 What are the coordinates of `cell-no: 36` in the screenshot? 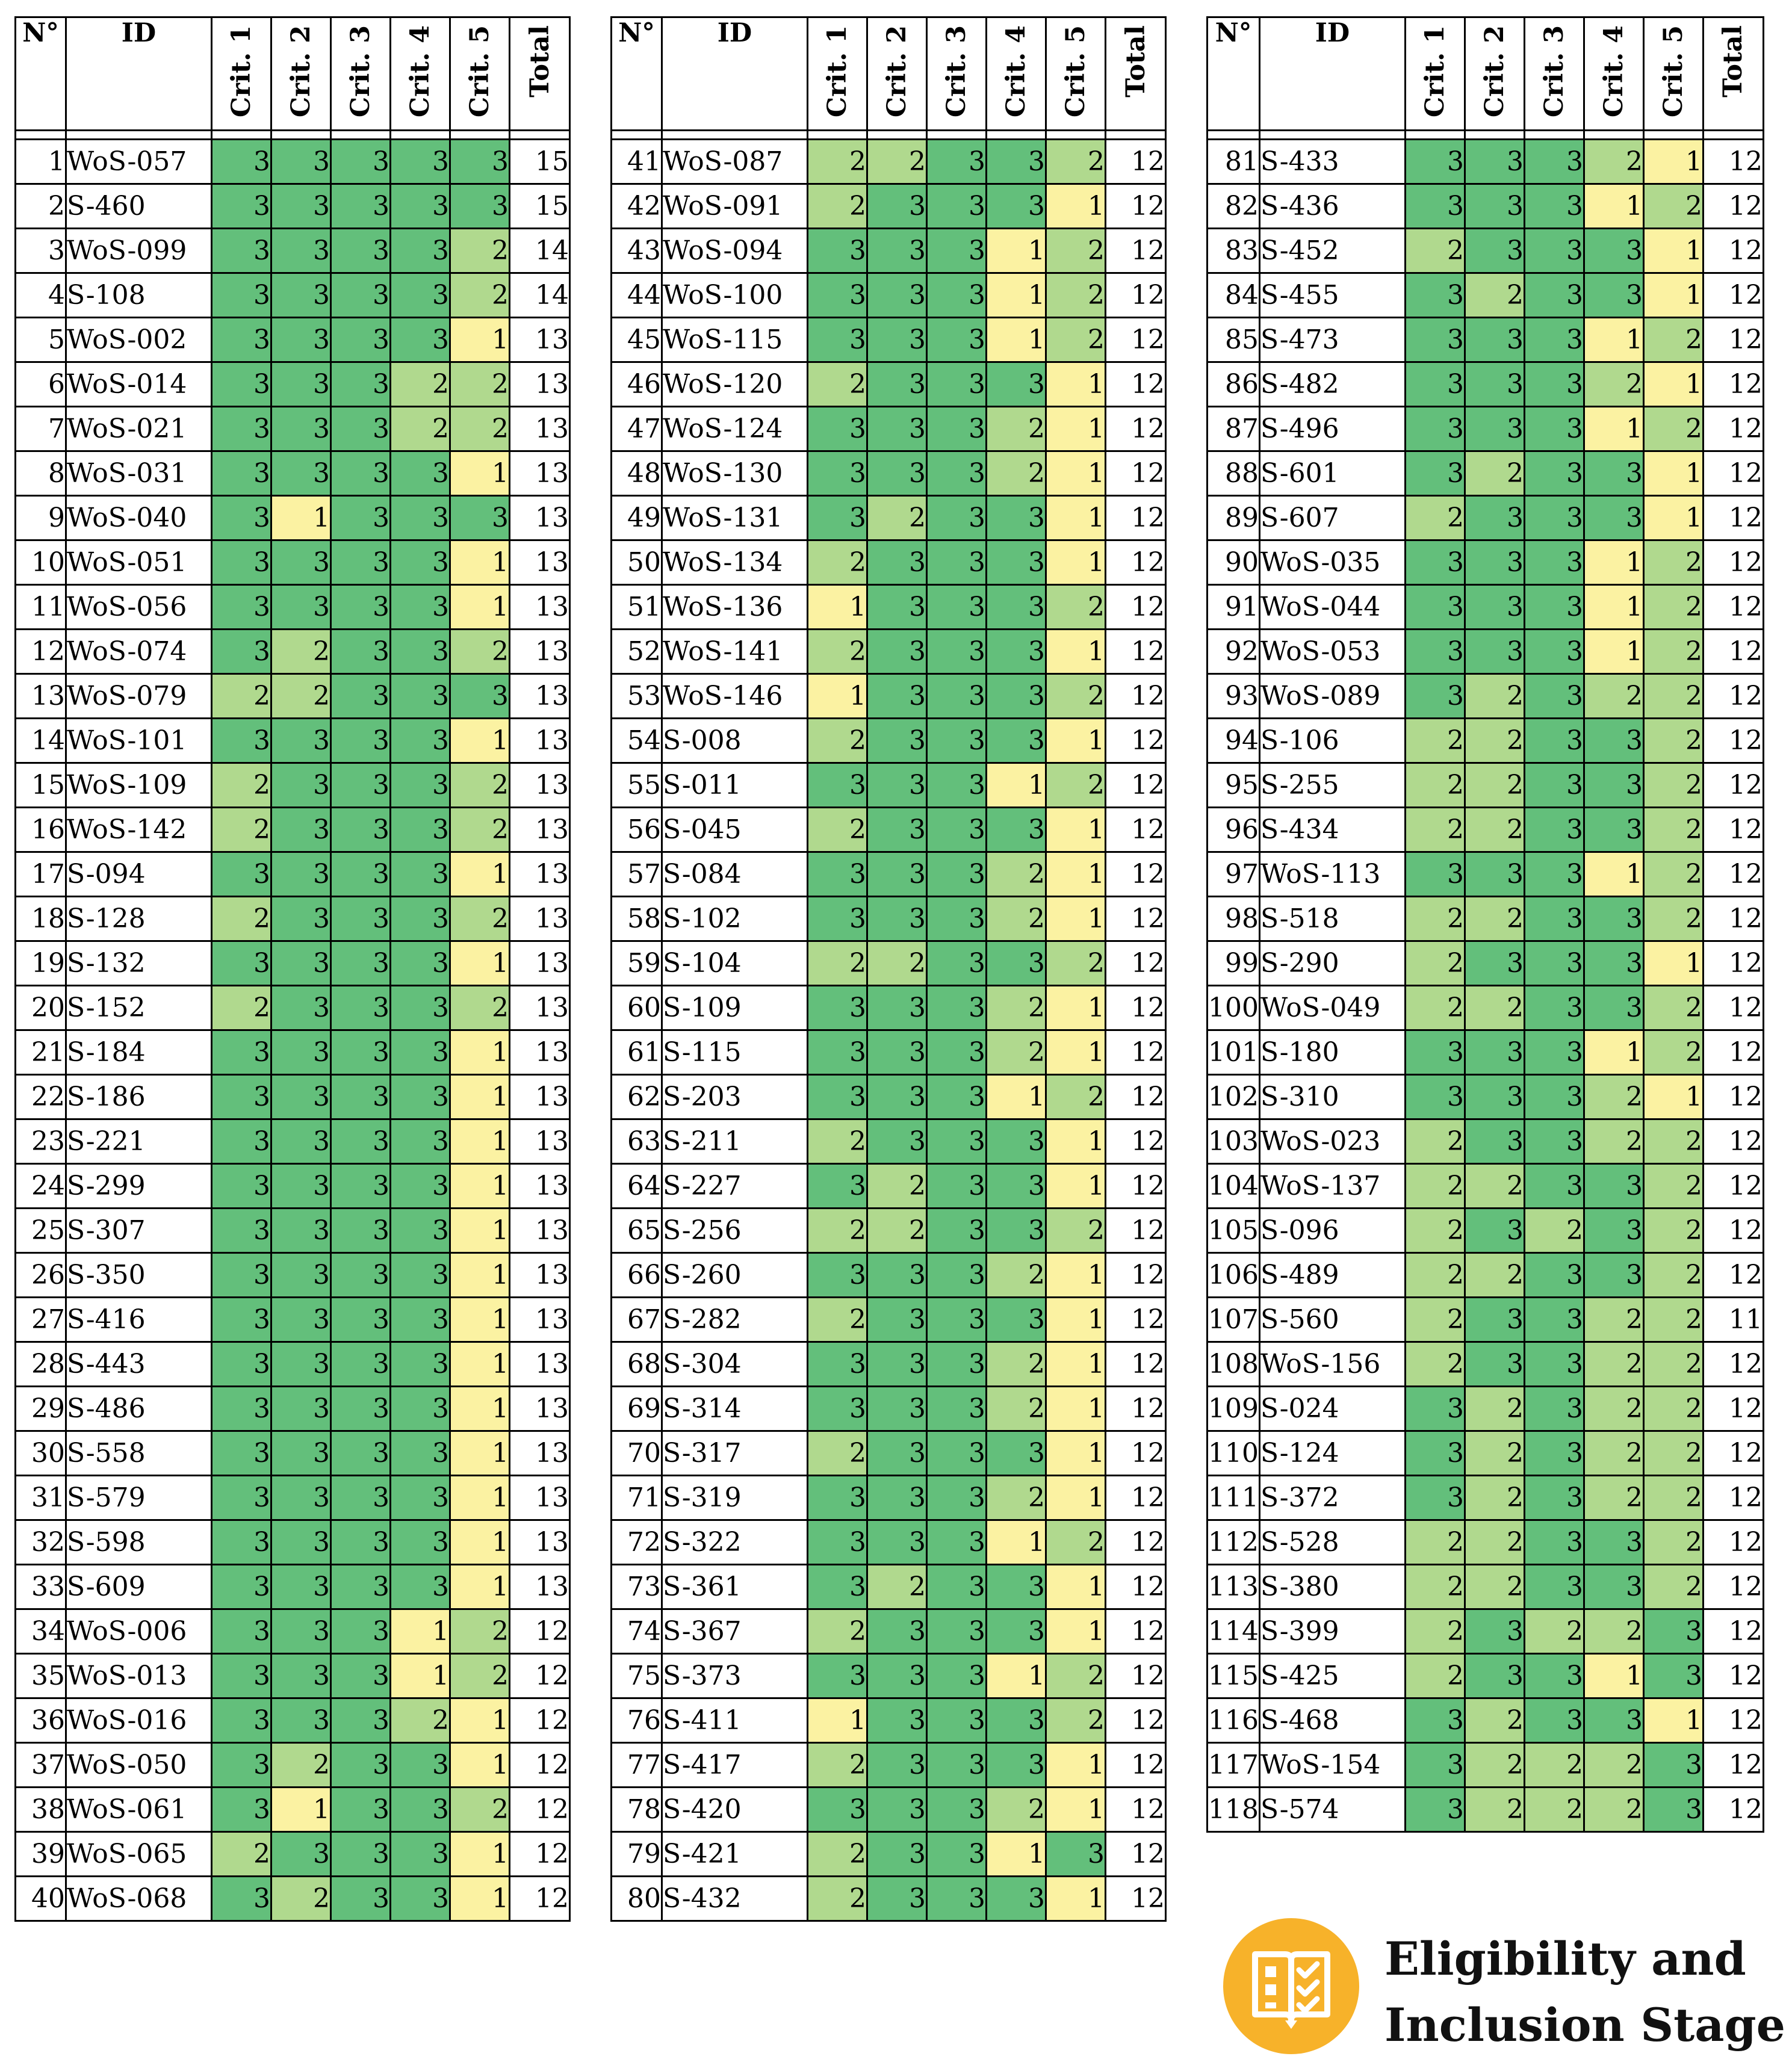 It's located at (40, 1721).